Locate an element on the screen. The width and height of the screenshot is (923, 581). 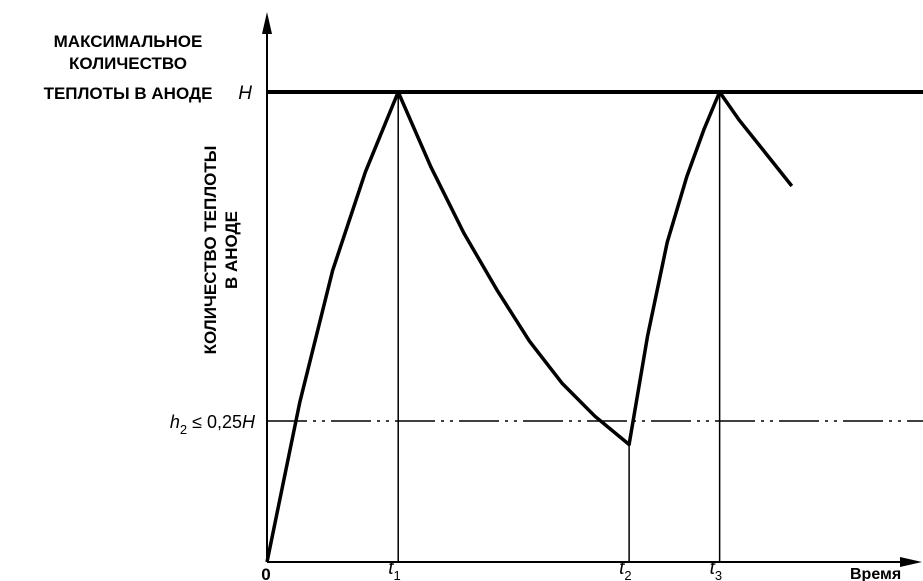
y-axis-label-line-2: В АНОДЕ is located at coordinates (231, 250).